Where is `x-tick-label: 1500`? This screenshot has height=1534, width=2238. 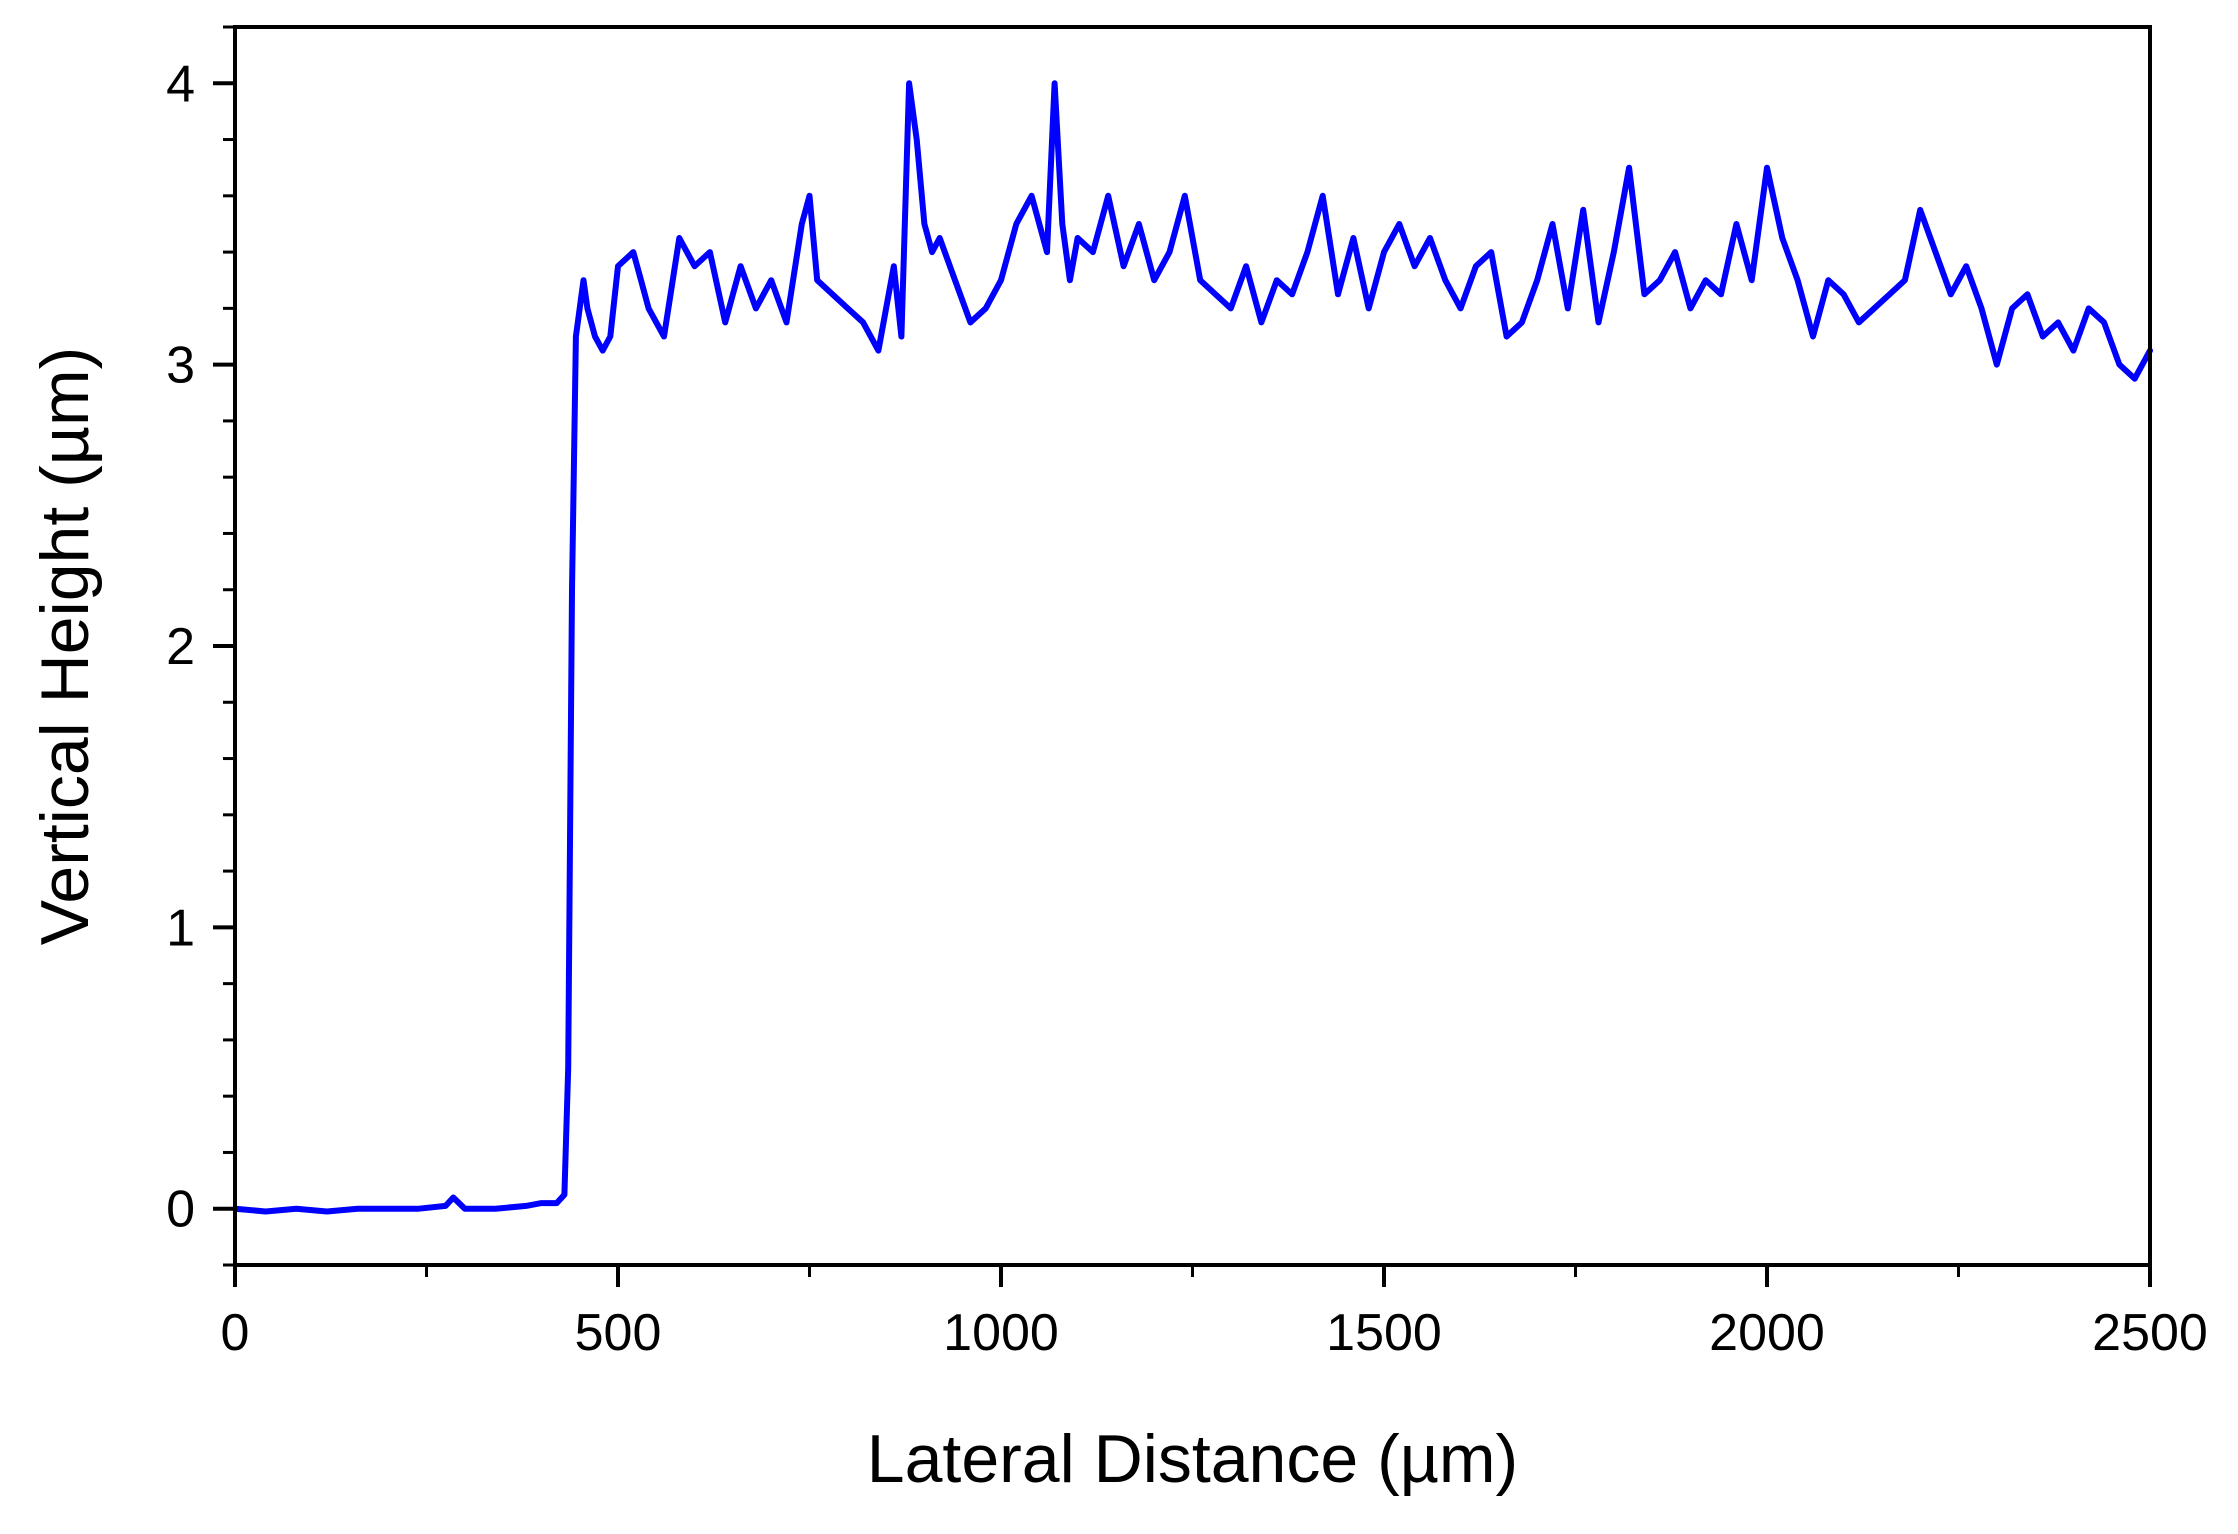
x-tick-label: 1500 is located at coordinates (1384, 1333).